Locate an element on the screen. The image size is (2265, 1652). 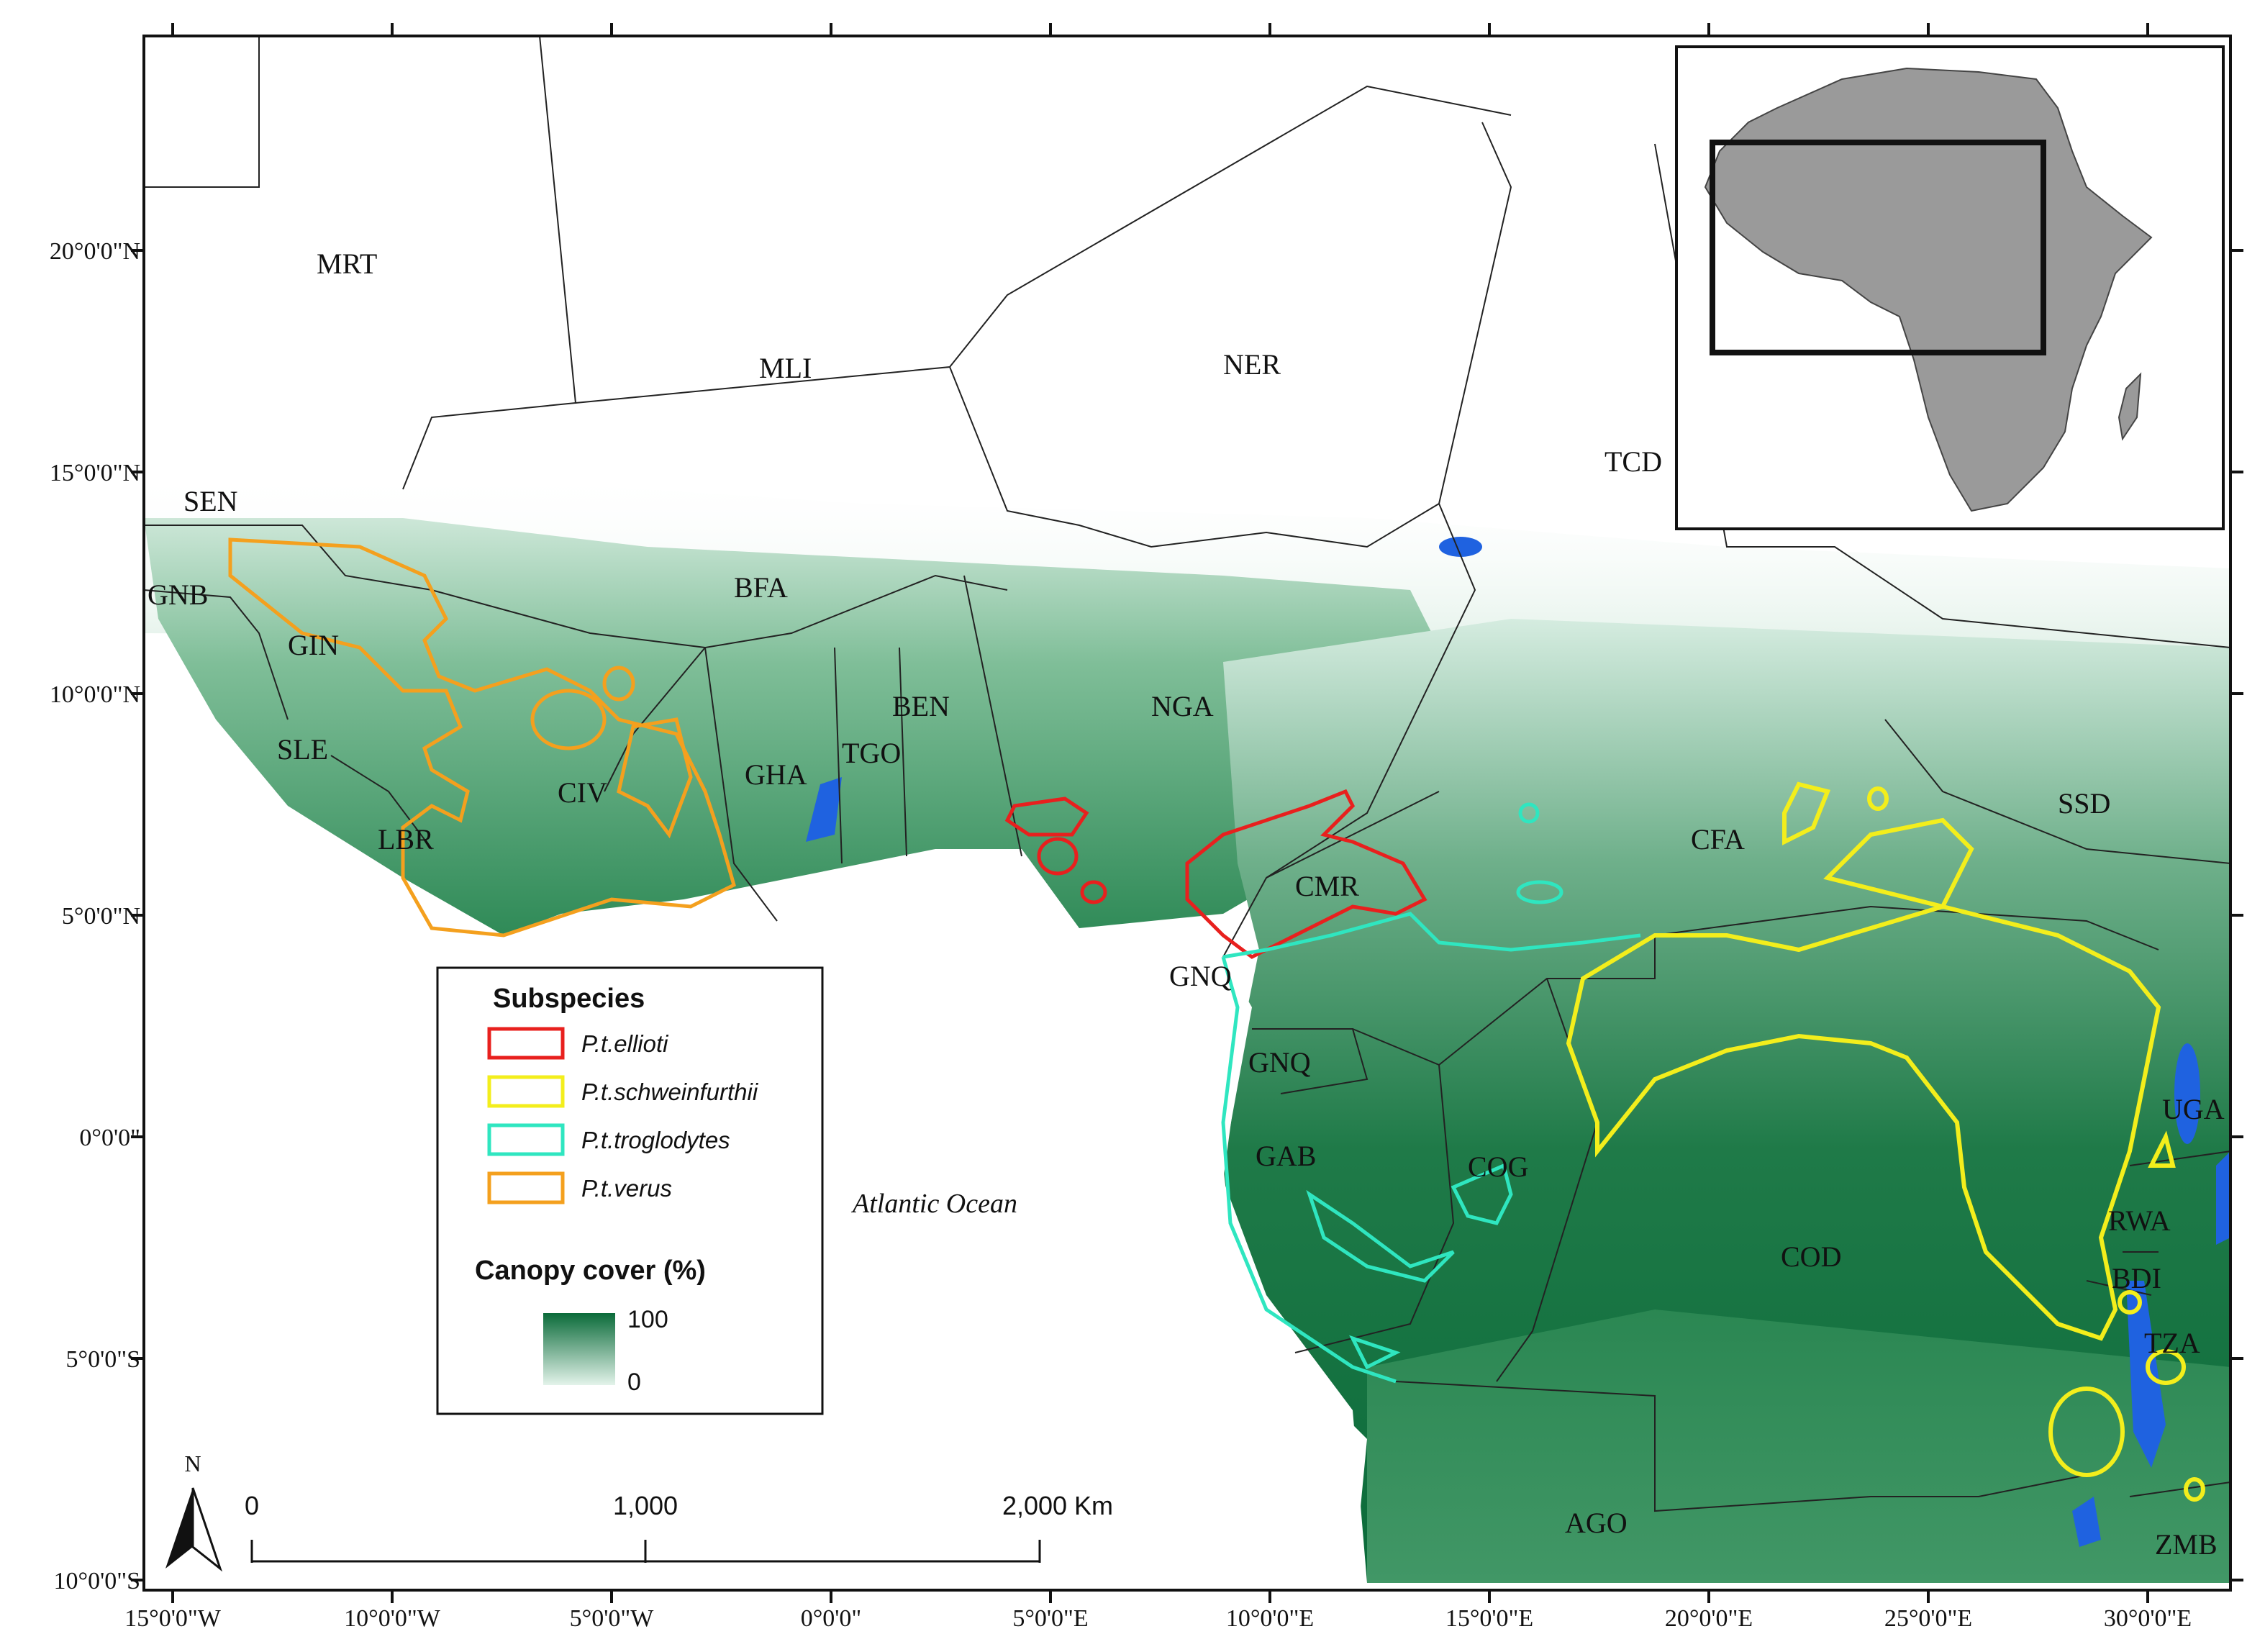
canopy-max-label: 100 is located at coordinates (647, 1319).